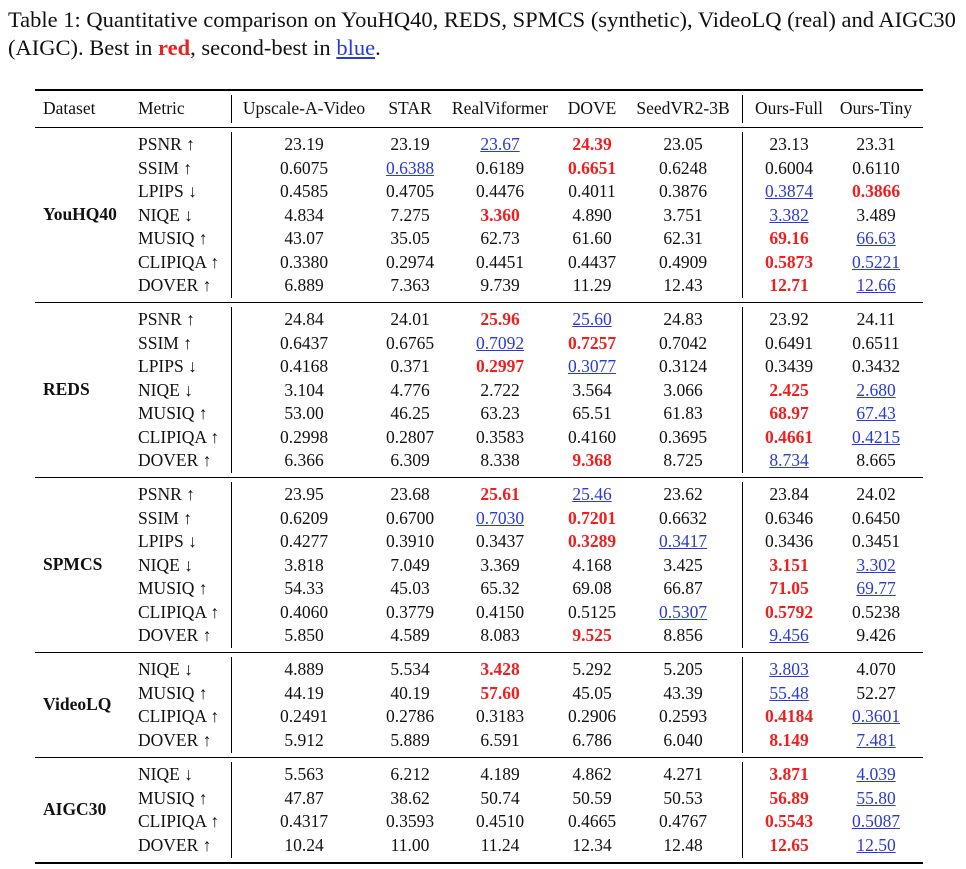 The width and height of the screenshot is (966, 869). Describe the element at coordinates (876, 319) in the screenshot. I see `value-cell: 24.11` at that location.